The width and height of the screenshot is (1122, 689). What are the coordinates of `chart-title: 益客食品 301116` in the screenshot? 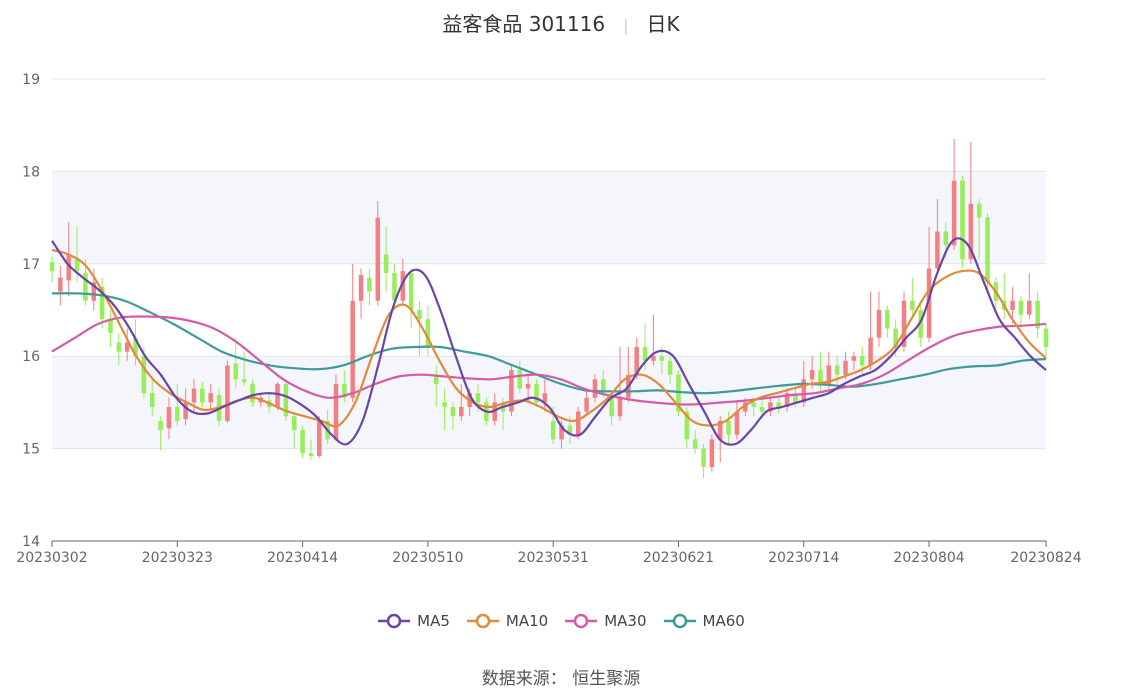 It's located at (524, 24).